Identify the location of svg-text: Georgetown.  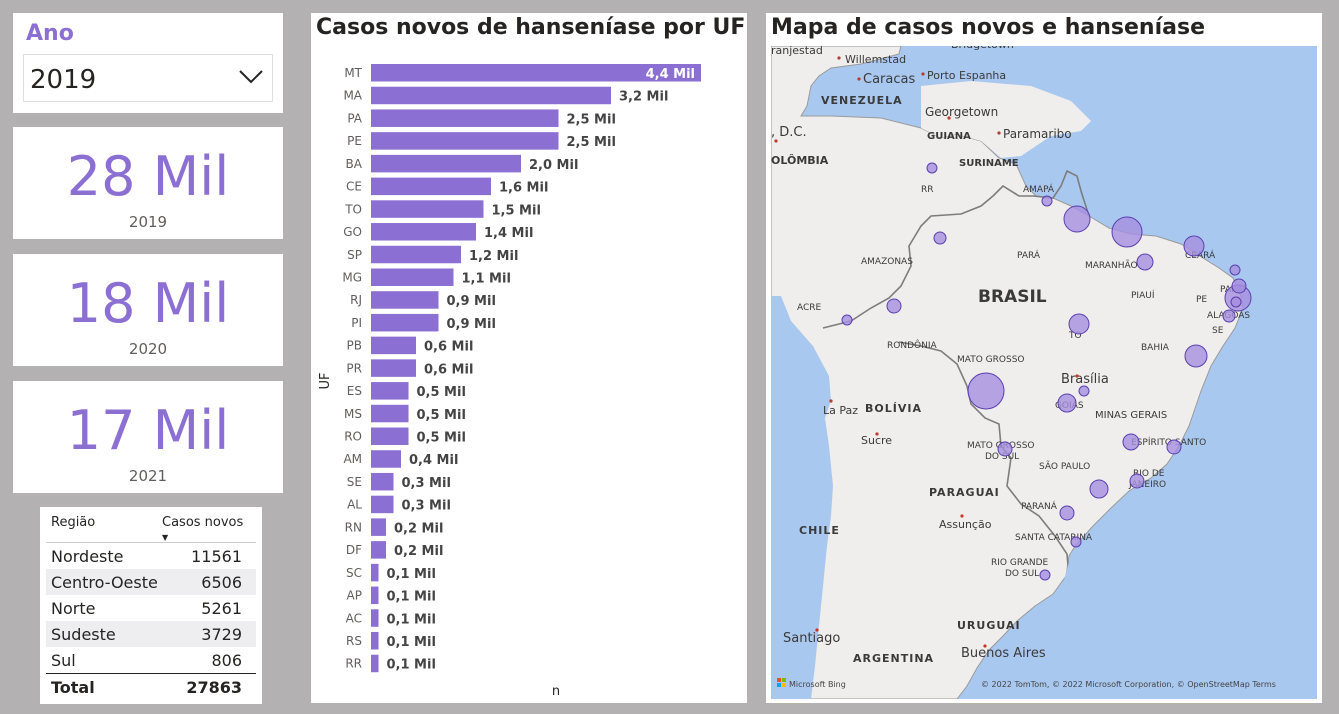
(961, 112).